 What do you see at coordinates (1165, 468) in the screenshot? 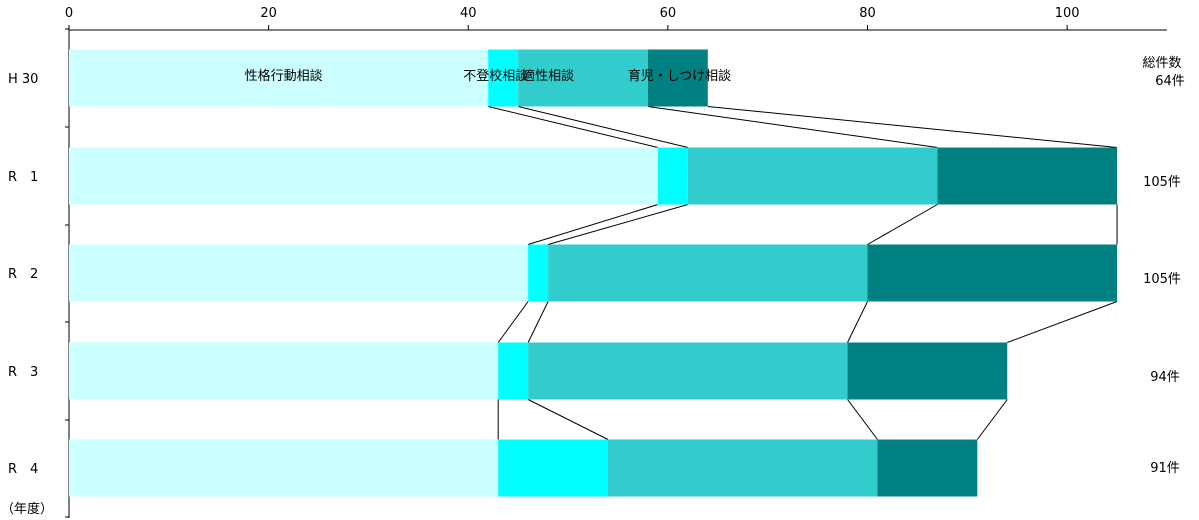
I see `total-label: 91件` at bounding box center [1165, 468].